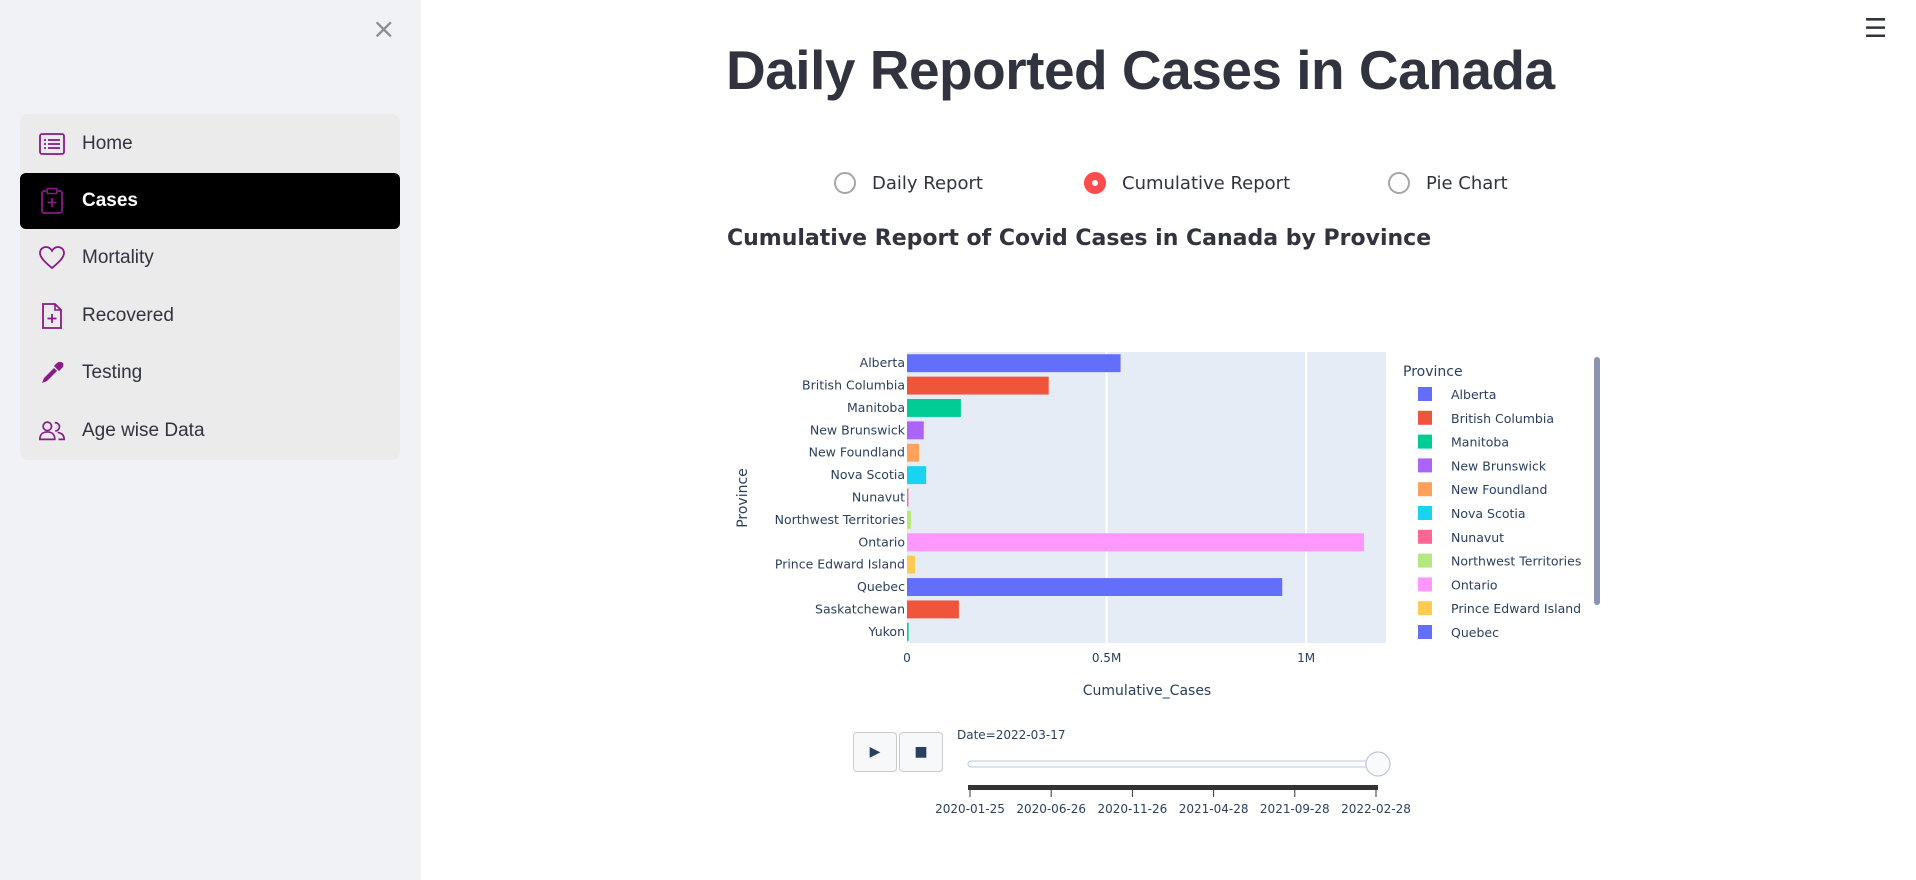 This screenshot has height=880, width=1916. What do you see at coordinates (128, 315) in the screenshot?
I see `sidebar-item-label: Recovered` at bounding box center [128, 315].